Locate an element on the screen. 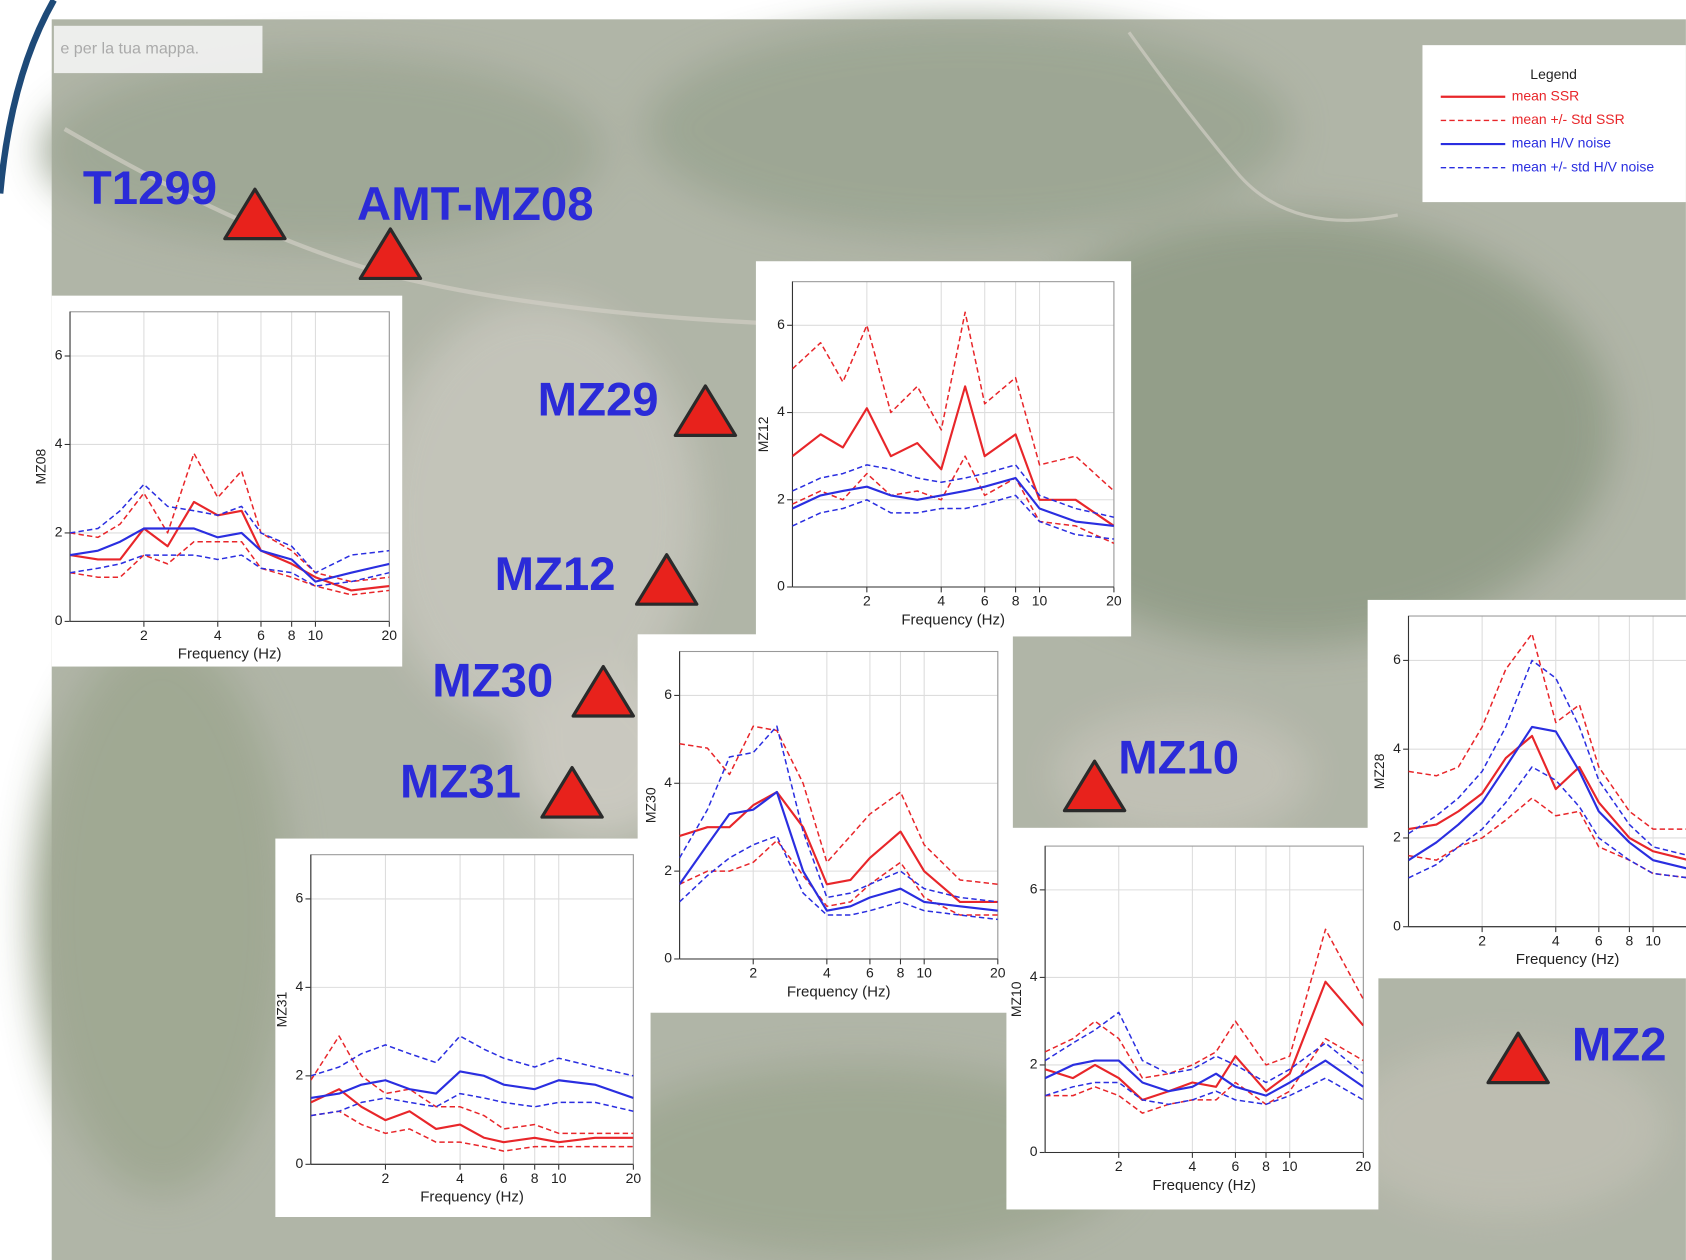 The height and width of the screenshot is (1260, 1686). chart: 0 2 4 6 2 4 6 8 10 20 Frequency (Hz) MZ08 is located at coordinates (218, 481).